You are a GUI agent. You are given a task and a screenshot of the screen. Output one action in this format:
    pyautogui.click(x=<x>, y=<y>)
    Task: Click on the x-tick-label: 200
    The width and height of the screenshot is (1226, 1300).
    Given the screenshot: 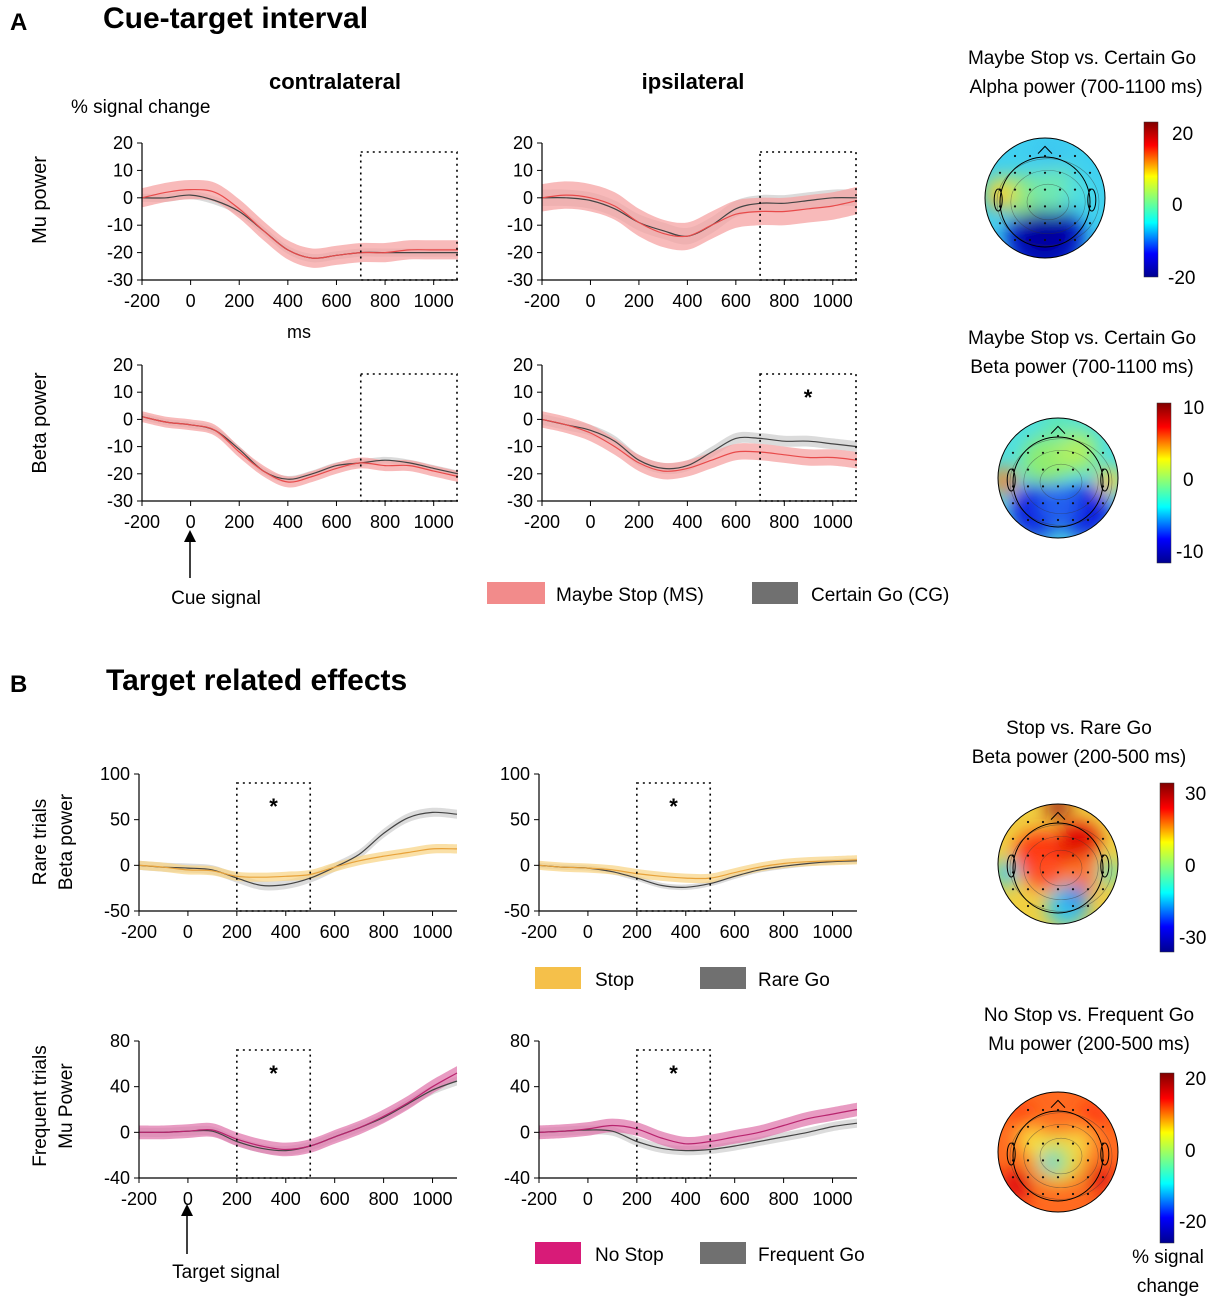 What is the action you would take?
    pyautogui.click(x=639, y=301)
    